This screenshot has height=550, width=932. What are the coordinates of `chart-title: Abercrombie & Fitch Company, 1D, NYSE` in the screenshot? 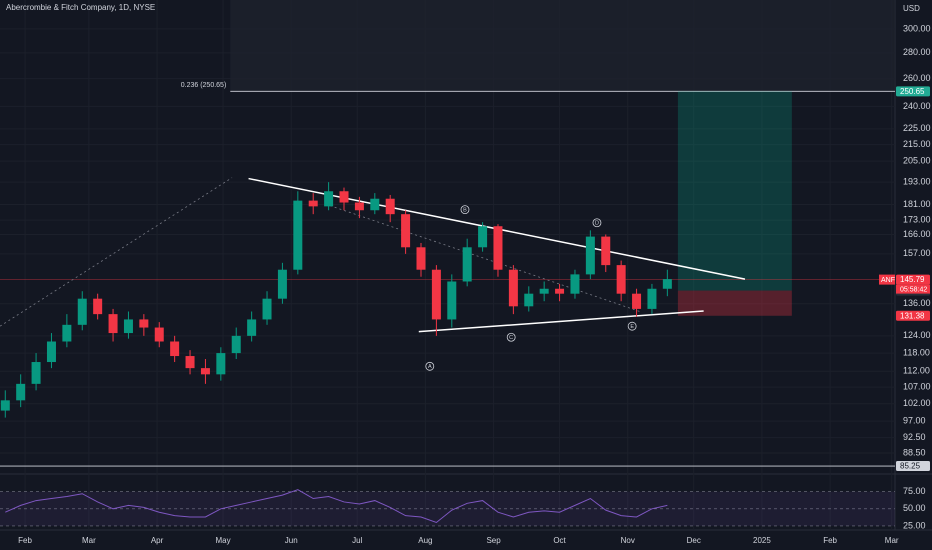 It's located at (80, 7).